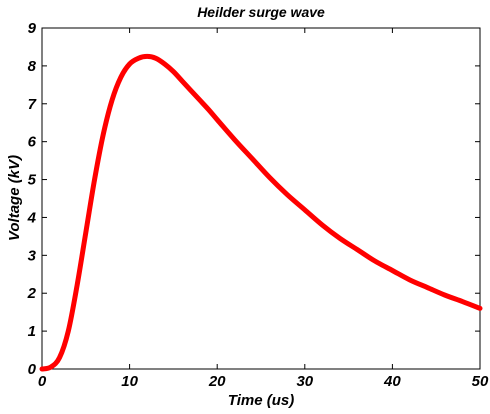 The width and height of the screenshot is (490, 414). Describe the element at coordinates (480, 381) in the screenshot. I see `x-tick-label: 50` at that location.